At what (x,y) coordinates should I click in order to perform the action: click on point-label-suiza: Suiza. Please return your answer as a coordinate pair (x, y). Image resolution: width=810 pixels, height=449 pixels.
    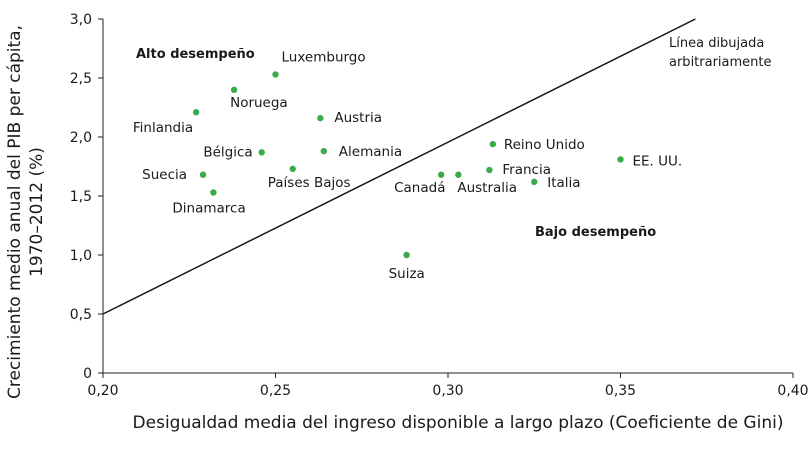
    Looking at the image, I should click on (407, 274).